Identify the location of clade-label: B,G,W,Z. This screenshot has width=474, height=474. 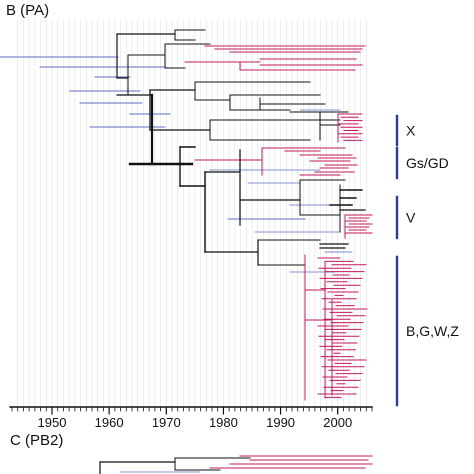
(432, 331).